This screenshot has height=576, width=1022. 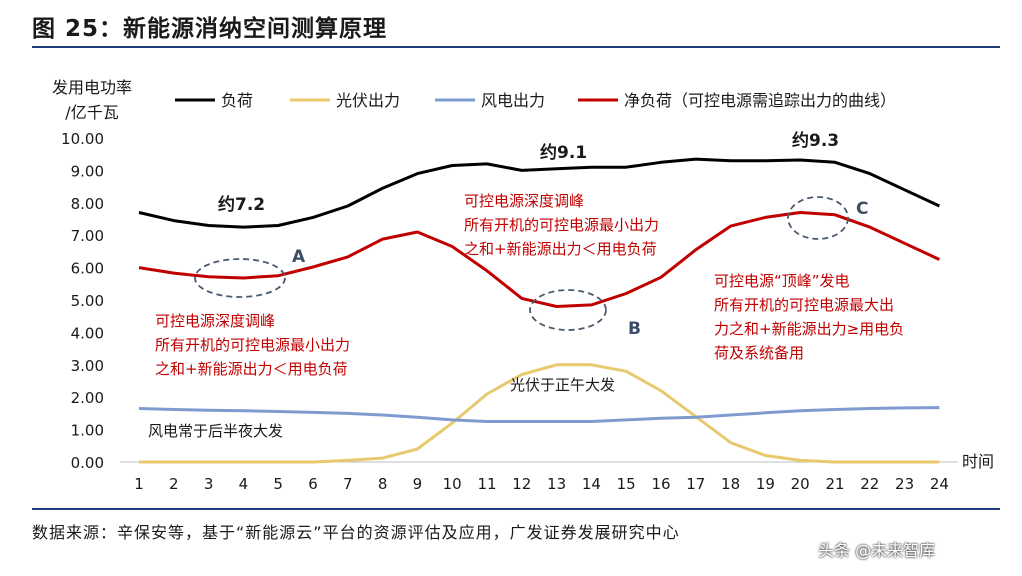 What do you see at coordinates (368, 100) in the screenshot?
I see `legend-label-pv: 光伏出力` at bounding box center [368, 100].